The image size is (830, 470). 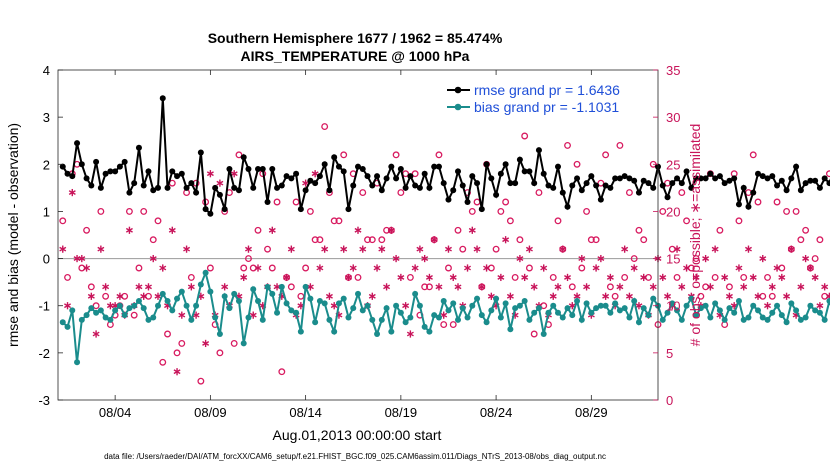 I want to click on y-tick-right-label: 15, so click(x=673, y=259).